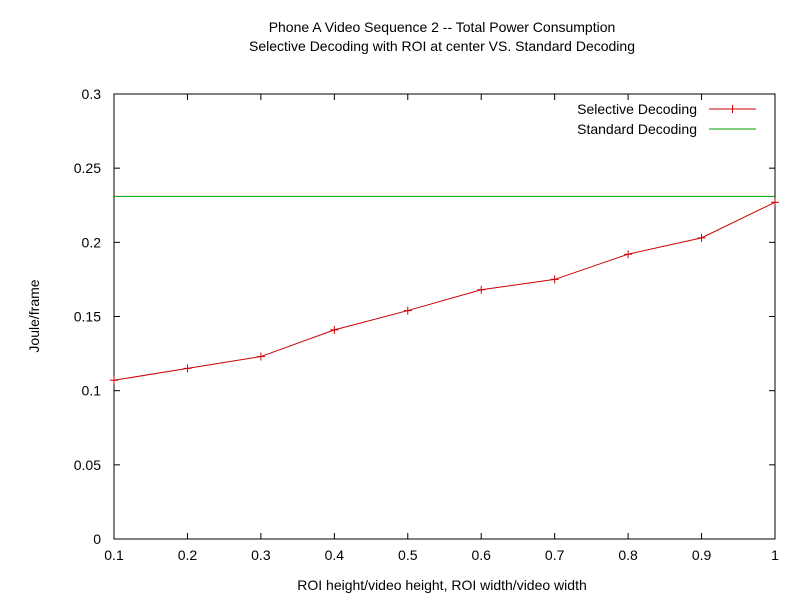 The width and height of the screenshot is (800, 600). Describe the element at coordinates (261, 555) in the screenshot. I see `x-tick-label: 0.3` at that location.